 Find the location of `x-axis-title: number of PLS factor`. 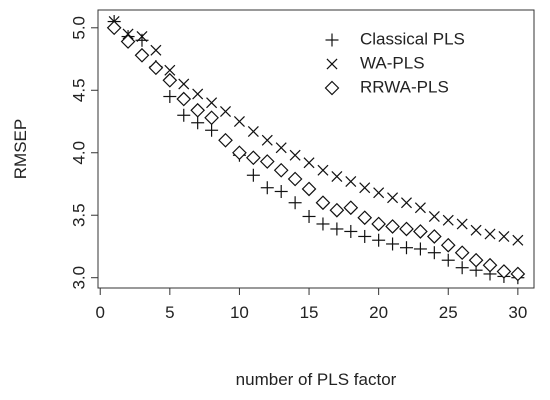

x-axis-title: number of PLS factor is located at coordinates (316, 379).